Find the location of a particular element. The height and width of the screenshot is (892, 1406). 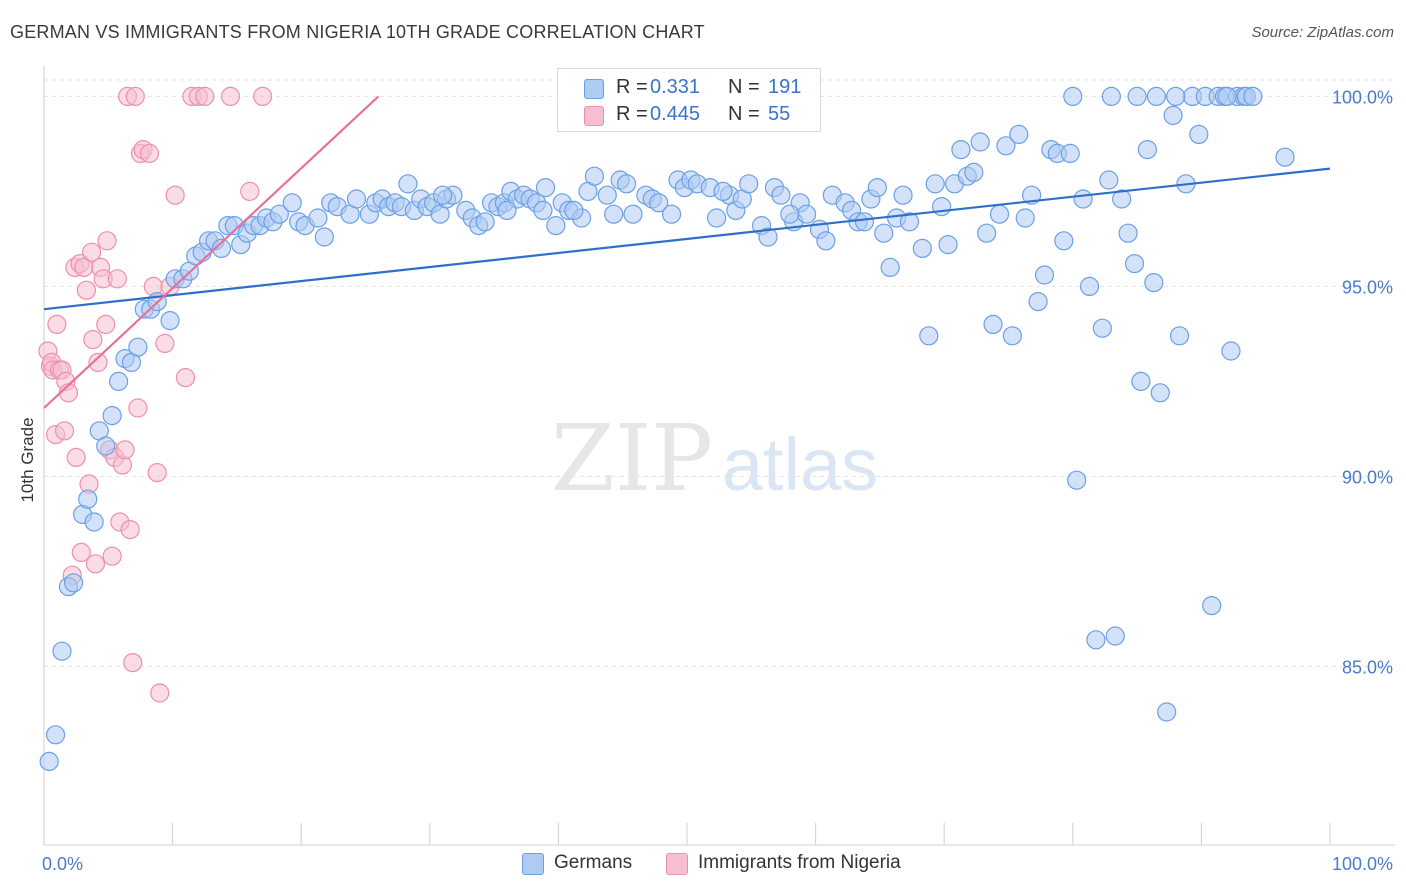

correlation-legend: R = 0.331 N = 191 R = 0.445 N = 55 is located at coordinates (689, 100).